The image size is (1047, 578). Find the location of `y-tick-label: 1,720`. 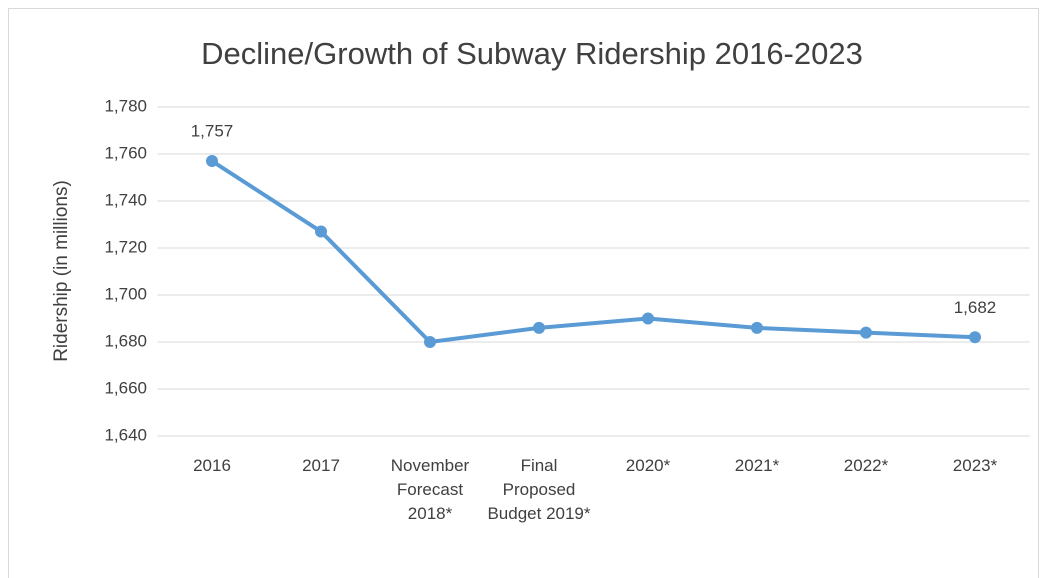

y-tick-label: 1,720 is located at coordinates (125, 246).